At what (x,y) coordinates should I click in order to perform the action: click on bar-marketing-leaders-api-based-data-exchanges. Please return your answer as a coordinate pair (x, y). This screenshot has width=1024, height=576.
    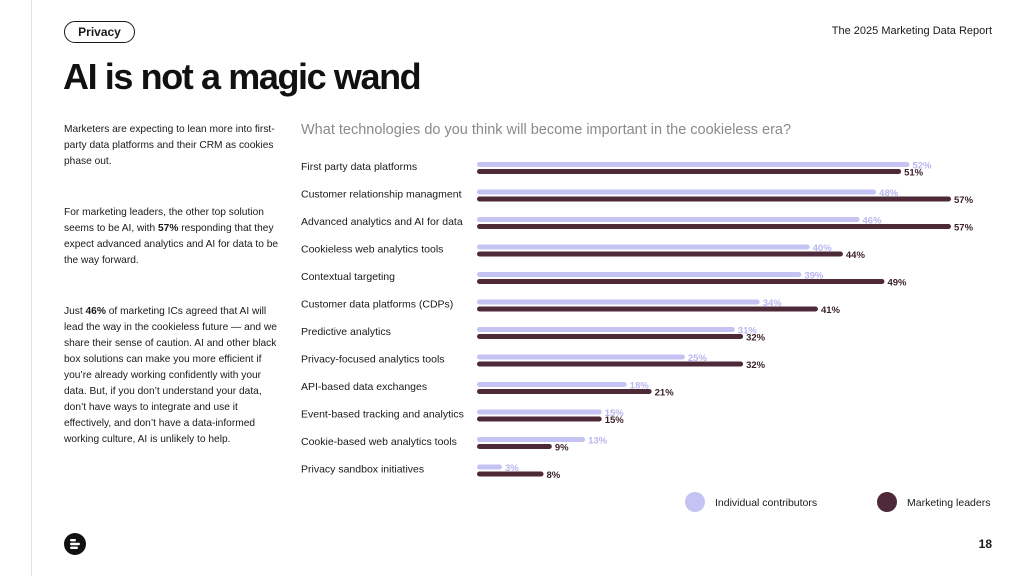
    Looking at the image, I should click on (564, 391).